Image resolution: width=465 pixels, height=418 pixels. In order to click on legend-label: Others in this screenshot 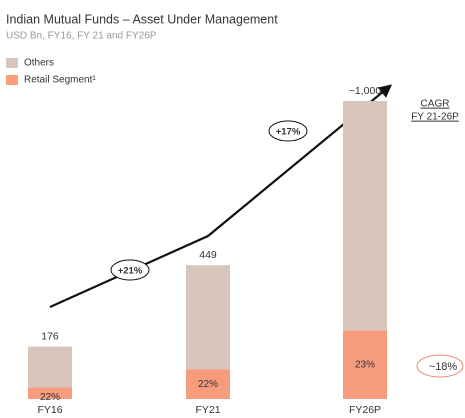, I will do `click(39, 63)`.